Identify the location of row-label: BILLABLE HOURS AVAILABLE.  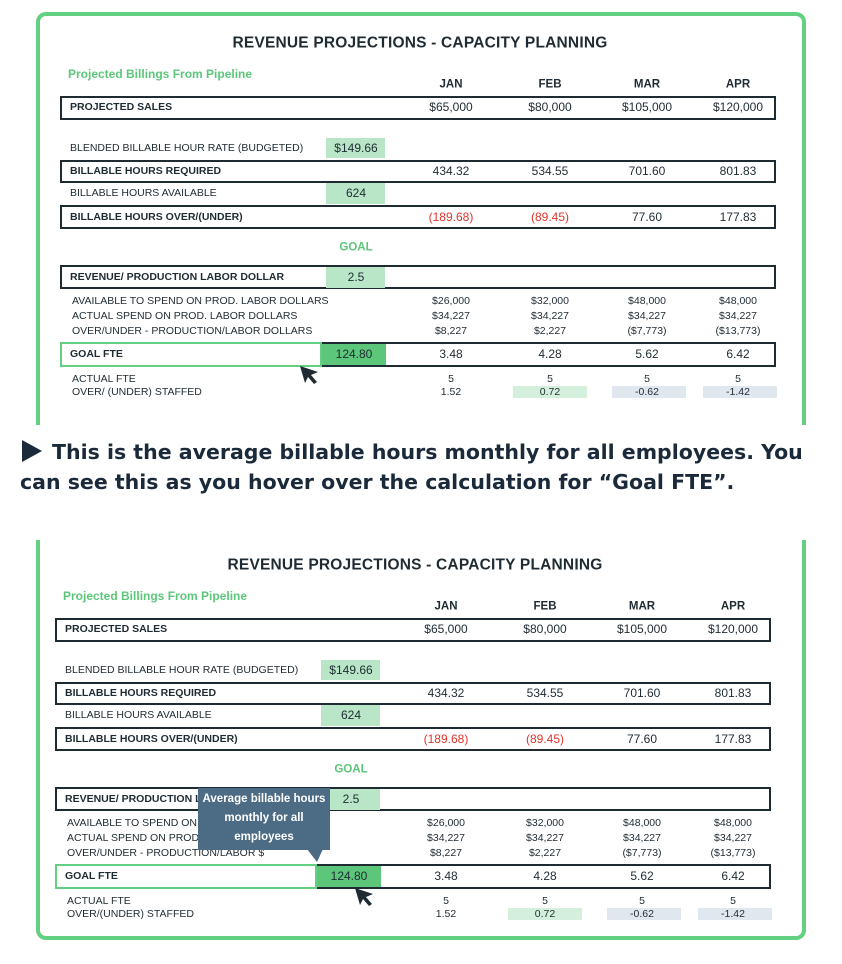
(143, 192).